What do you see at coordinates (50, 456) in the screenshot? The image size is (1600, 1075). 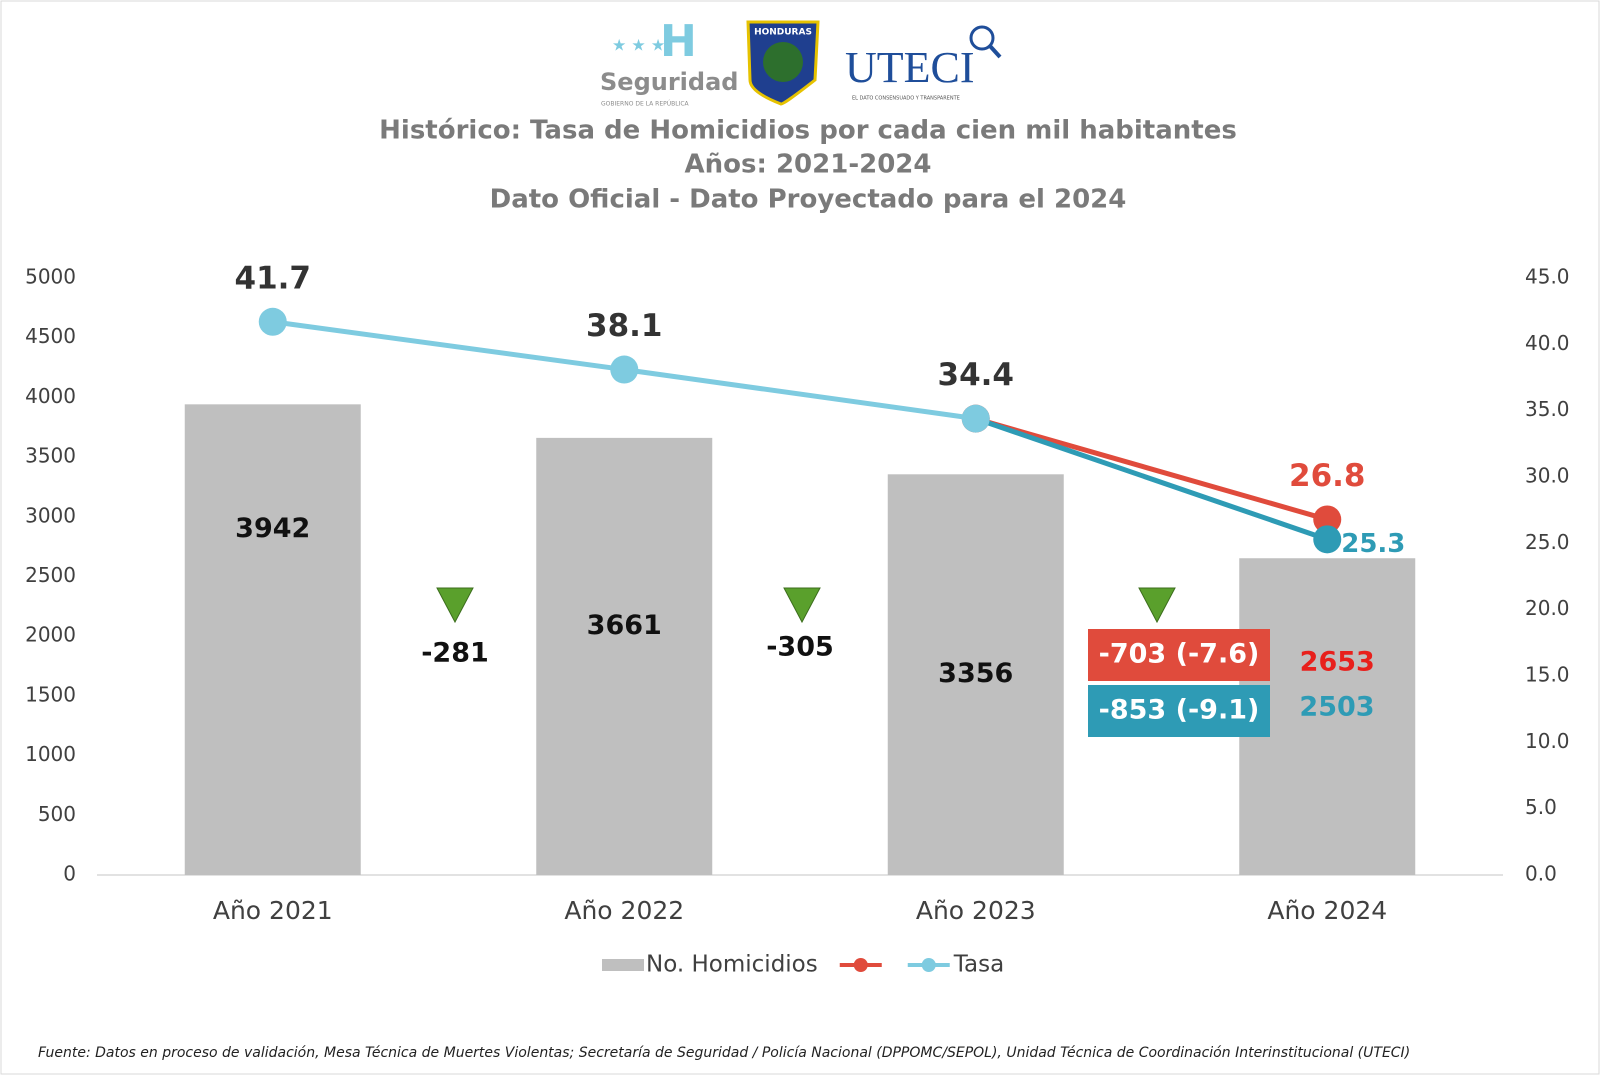 I see `y-tick-label: 3500` at bounding box center [50, 456].